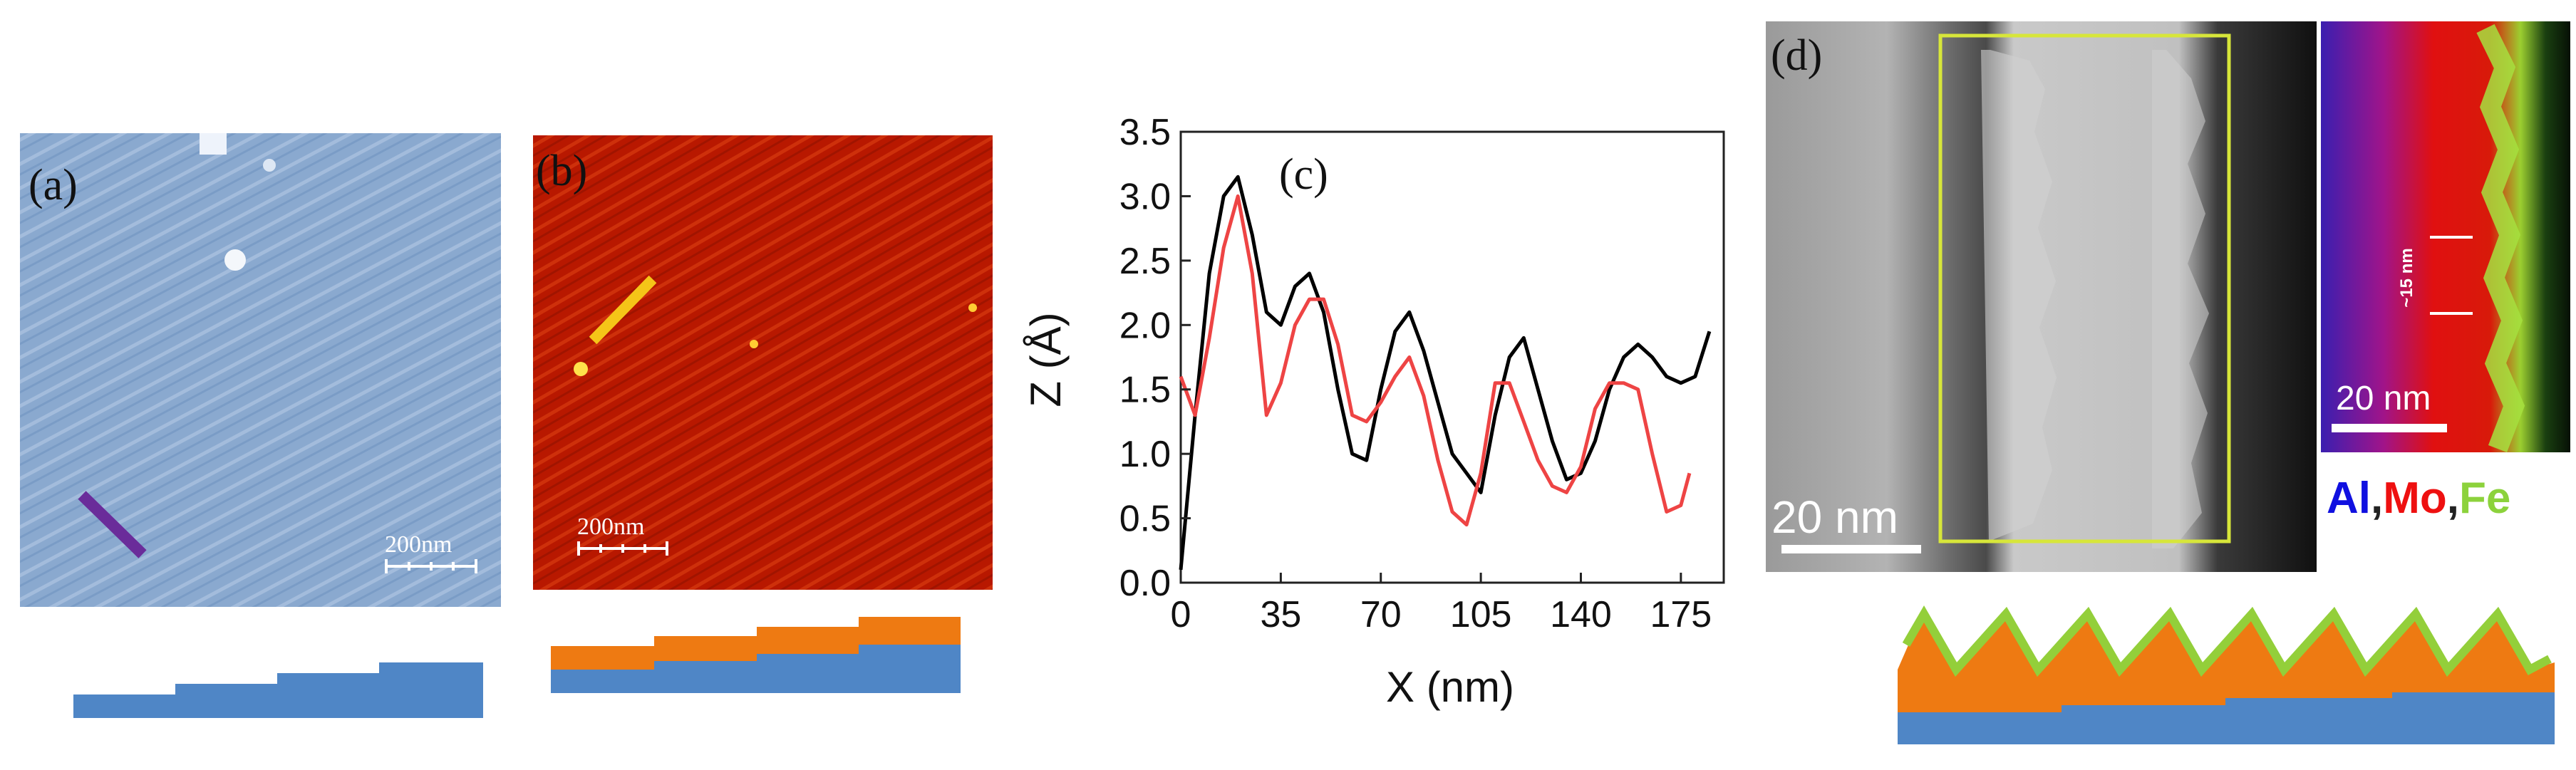 The width and height of the screenshot is (2576, 770). What do you see at coordinates (1681, 615) in the screenshot?
I see `x-tick-label: 175` at bounding box center [1681, 615].